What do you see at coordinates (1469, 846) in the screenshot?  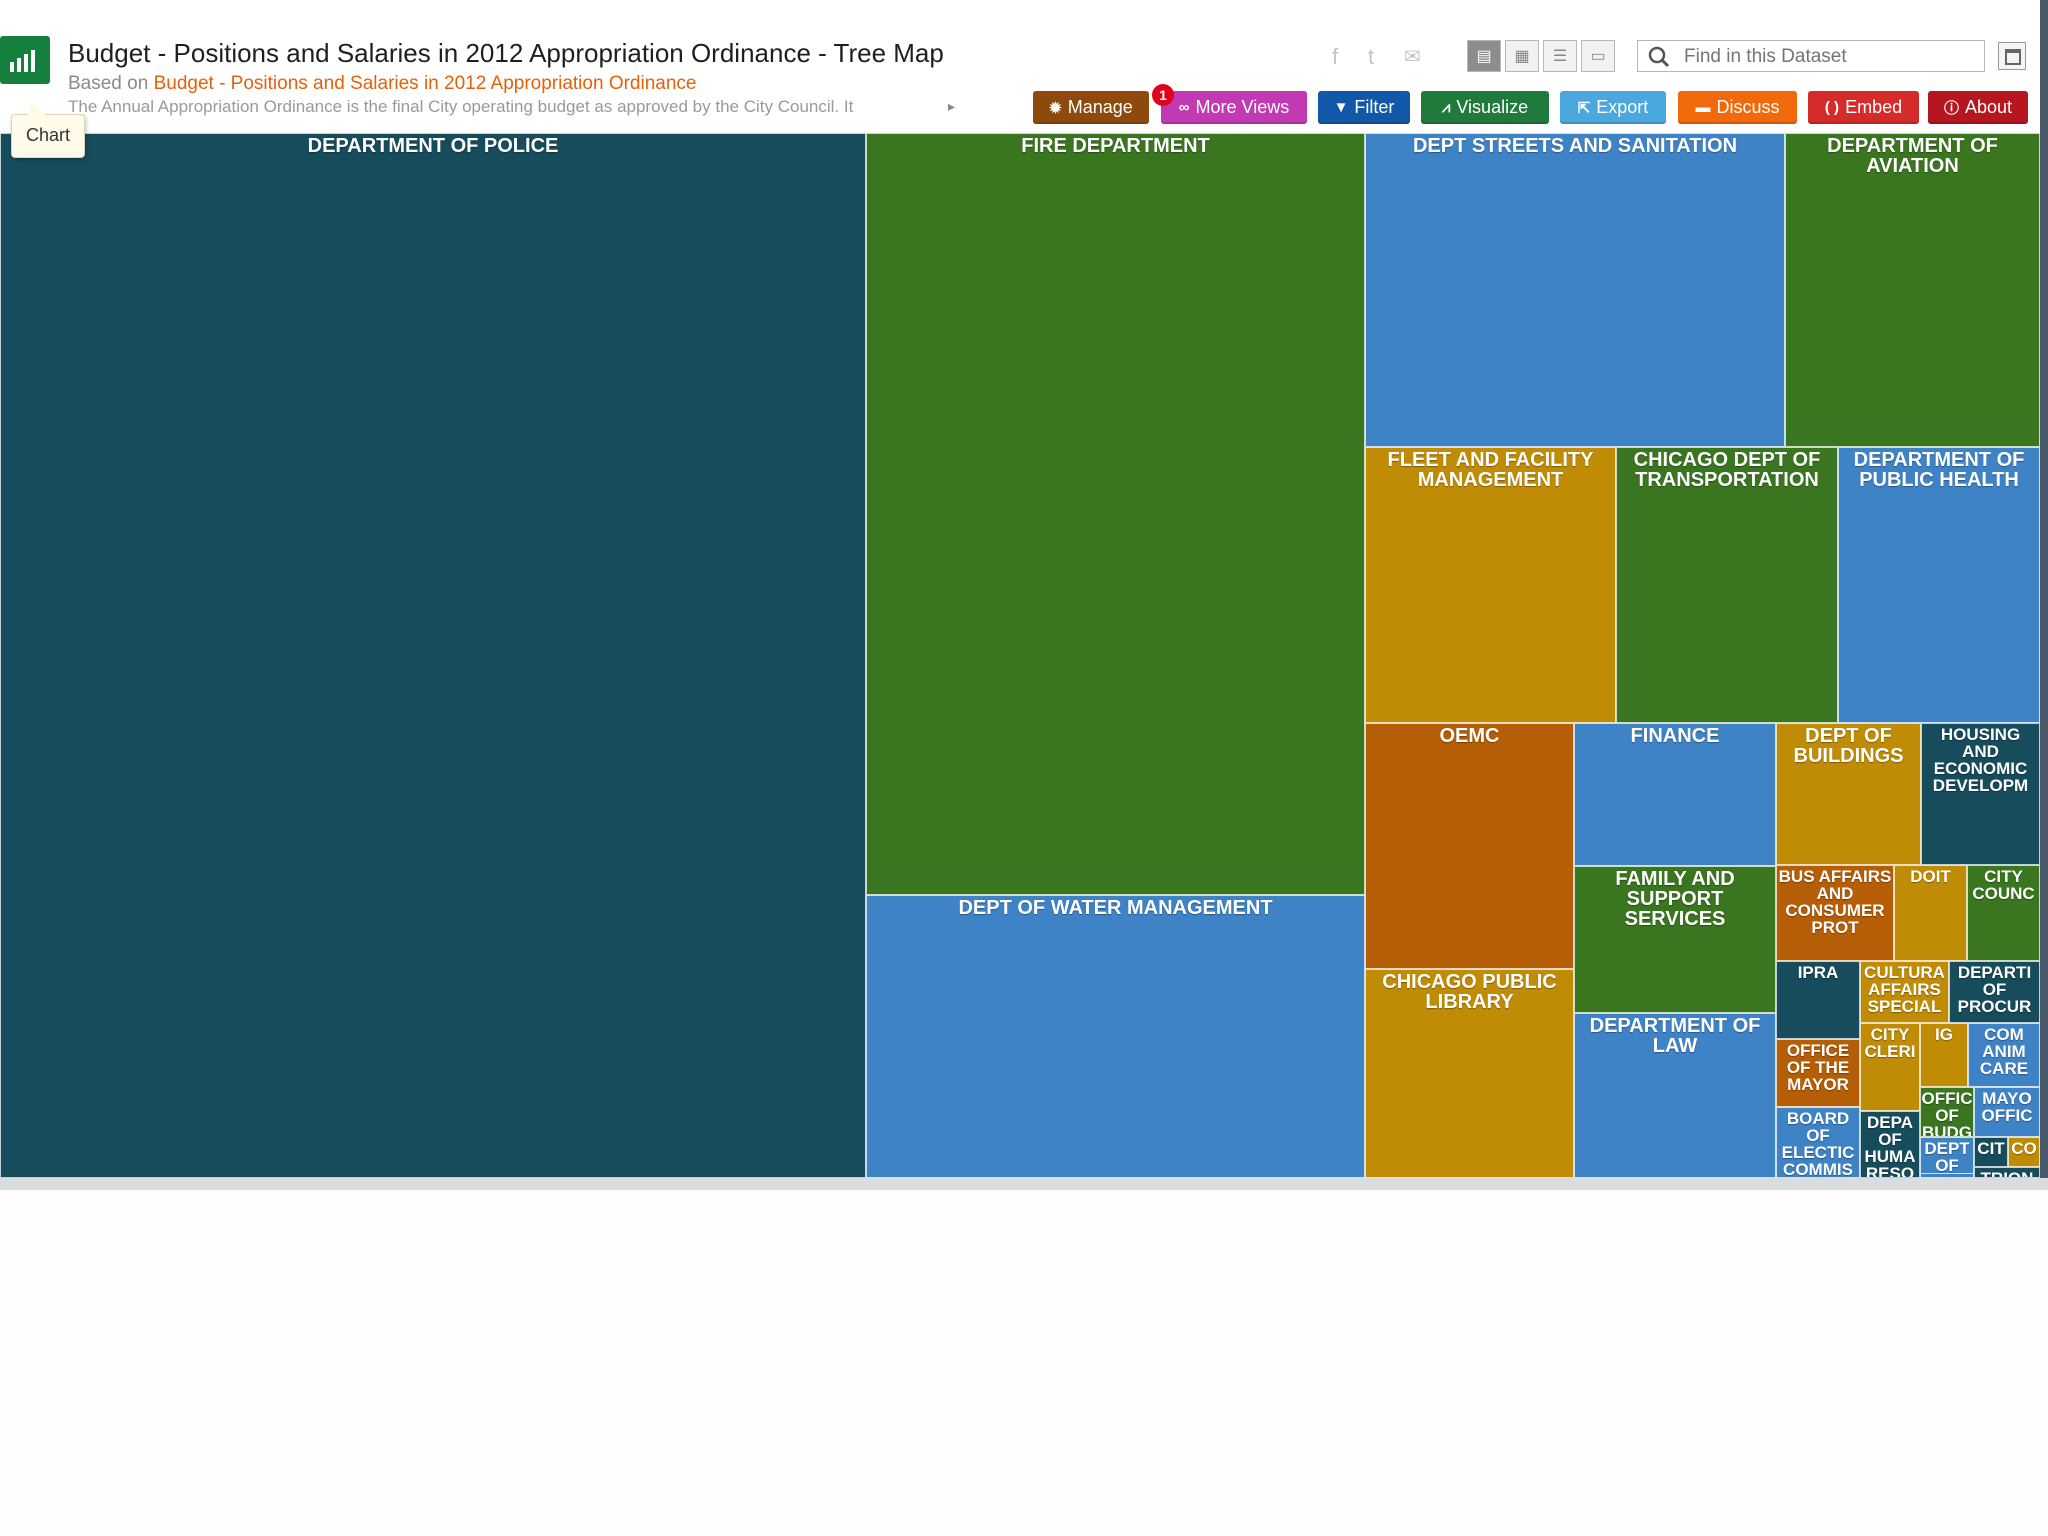 I see `treemap-tile: OEMC` at bounding box center [1469, 846].